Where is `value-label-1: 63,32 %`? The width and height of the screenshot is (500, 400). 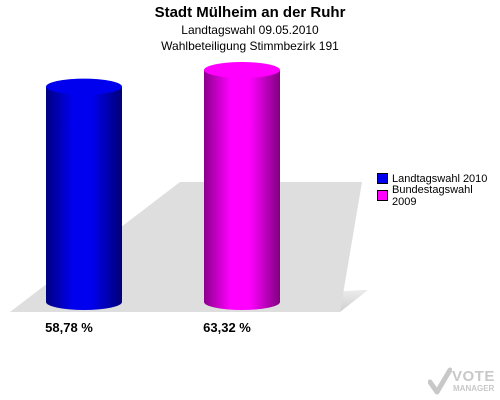 value-label-1: 63,32 % is located at coordinates (227, 327).